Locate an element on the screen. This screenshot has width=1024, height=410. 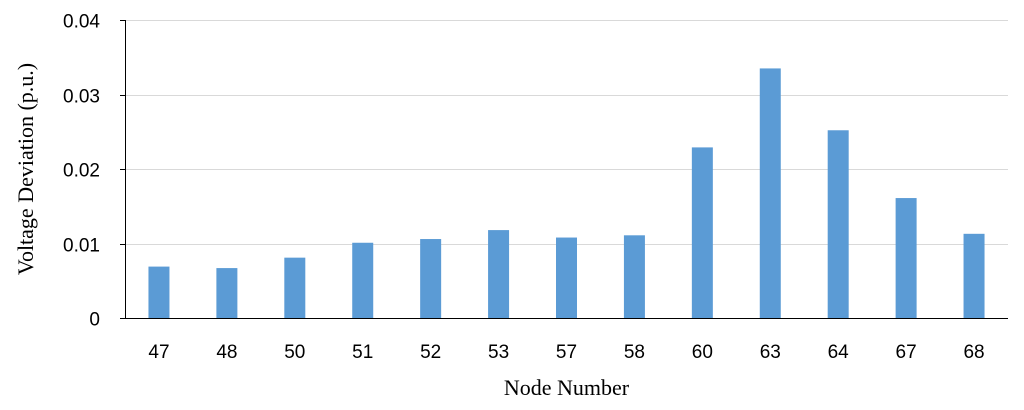
x-tick-label: 47 is located at coordinates (158, 352).